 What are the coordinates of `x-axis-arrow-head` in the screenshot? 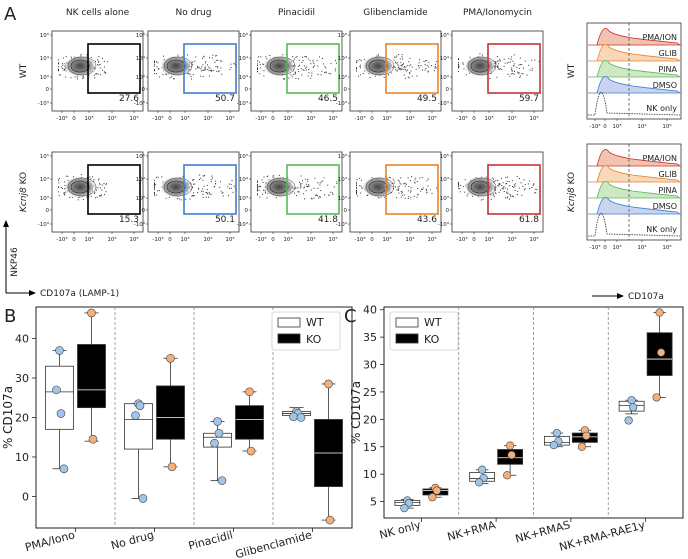 It's located at (32, 293).